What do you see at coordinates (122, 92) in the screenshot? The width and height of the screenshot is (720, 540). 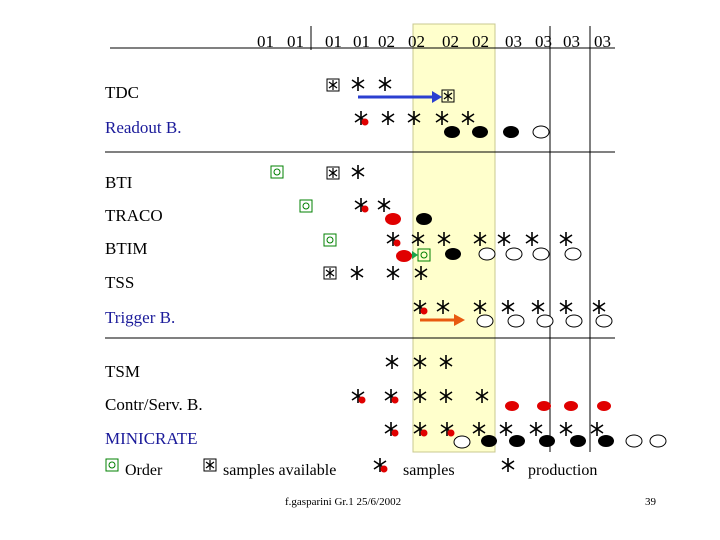 I see `row-label-tdc: TDC` at bounding box center [122, 92].